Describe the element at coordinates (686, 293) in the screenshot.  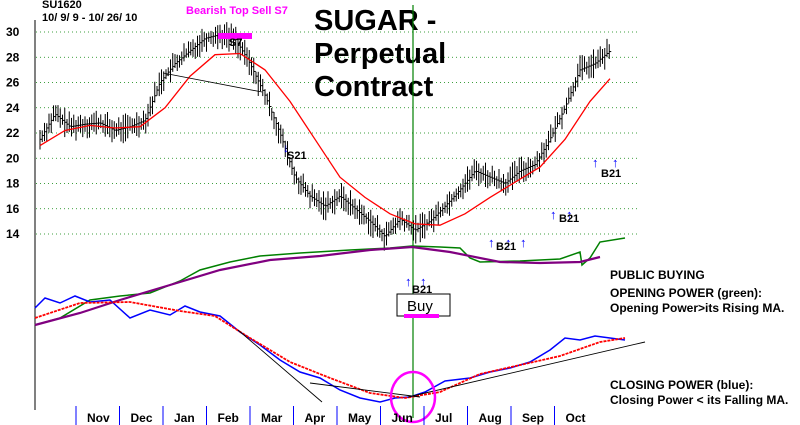
I see `opening-power-title: OPENING POWER (green):` at that location.